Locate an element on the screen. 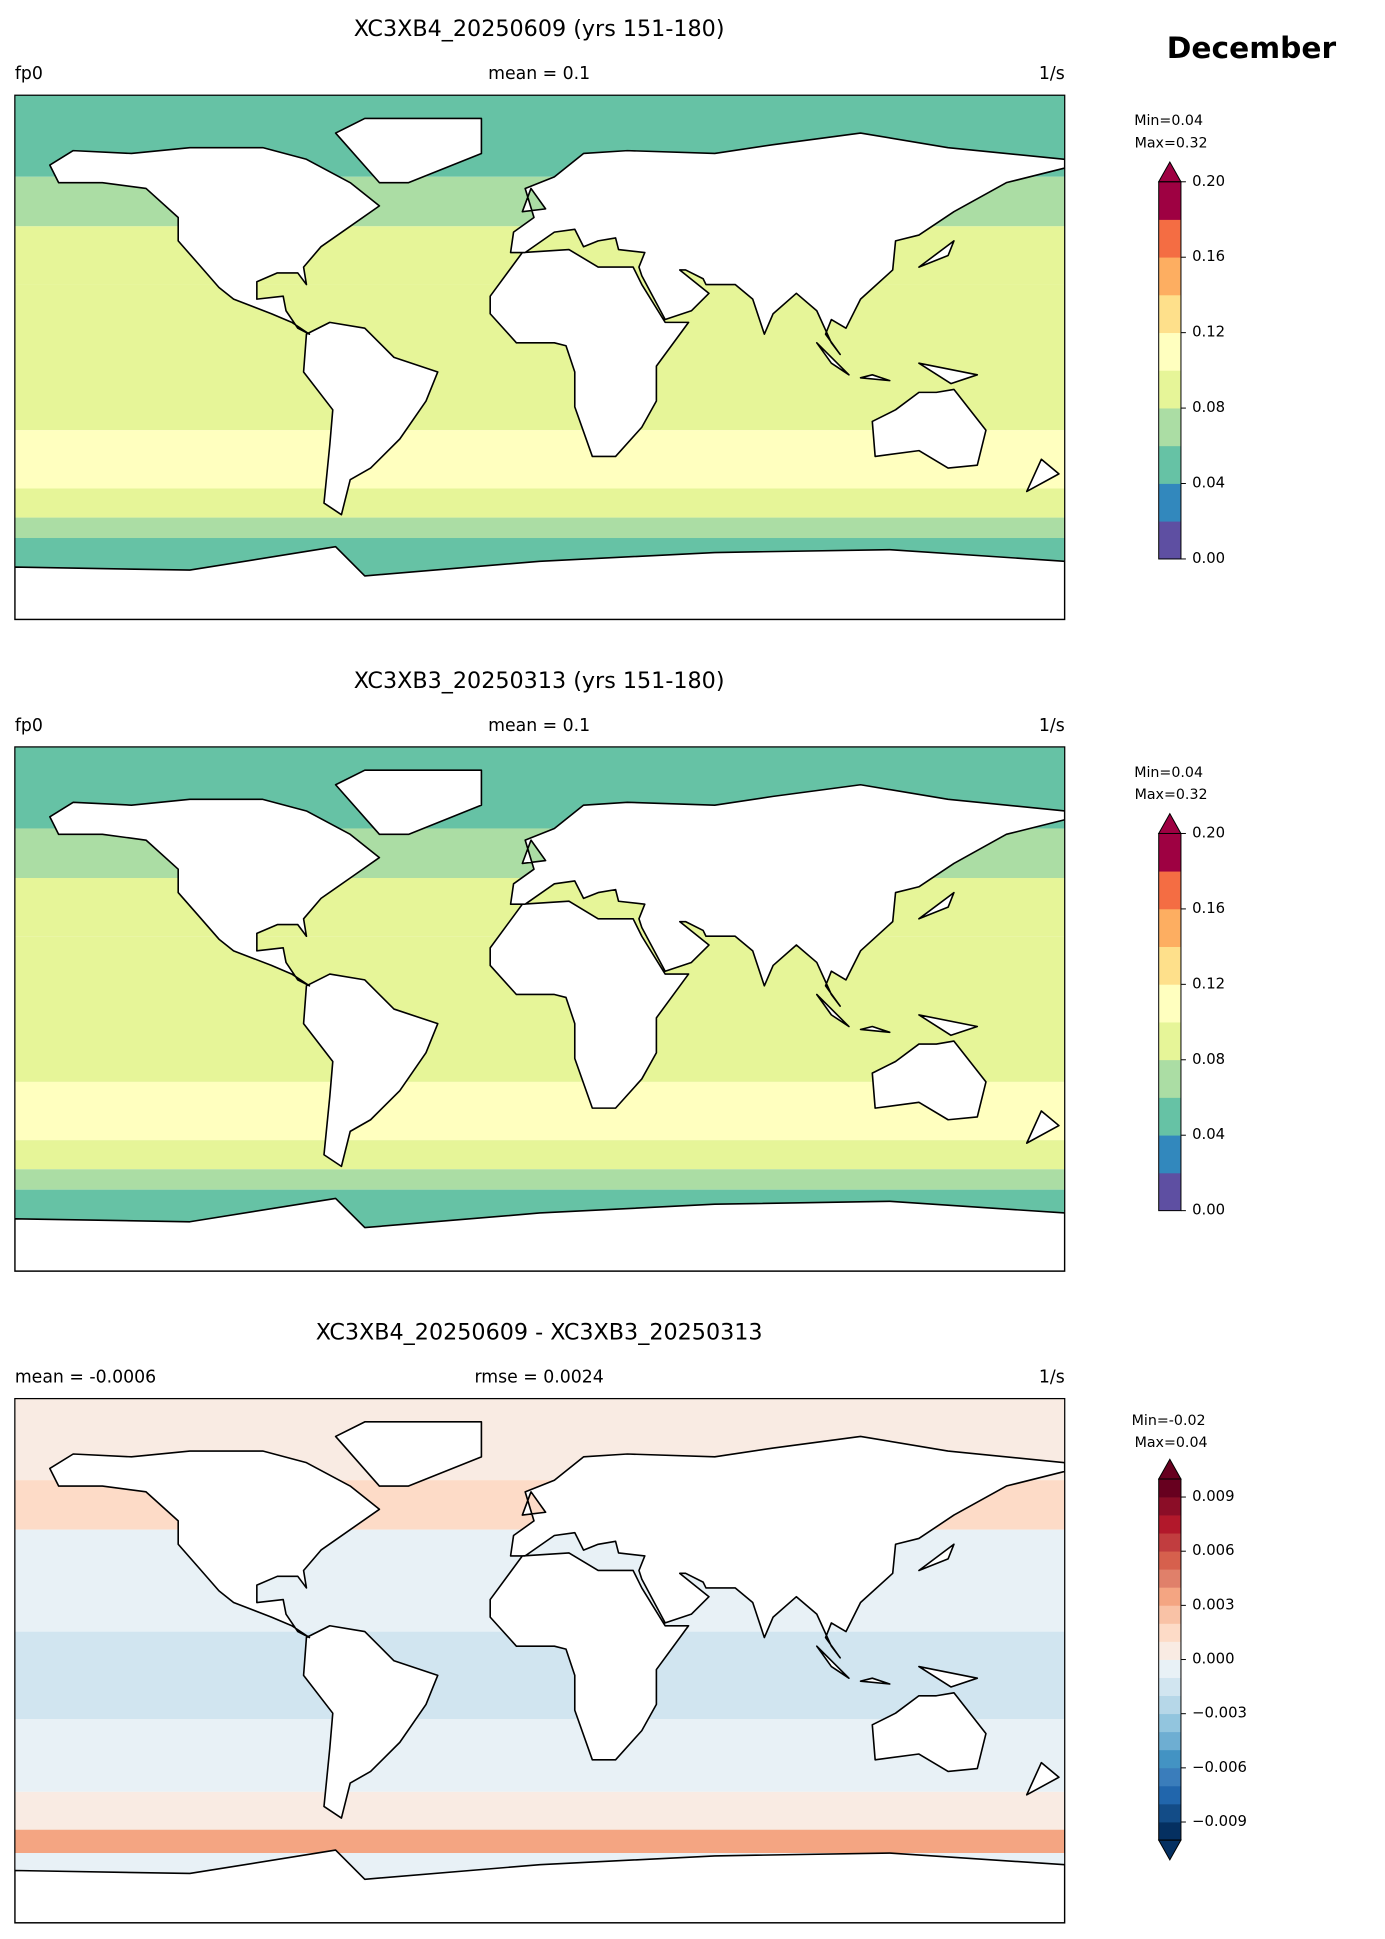 The image size is (1385, 1939). min-label: Min=-0.02 is located at coordinates (1169, 1421).